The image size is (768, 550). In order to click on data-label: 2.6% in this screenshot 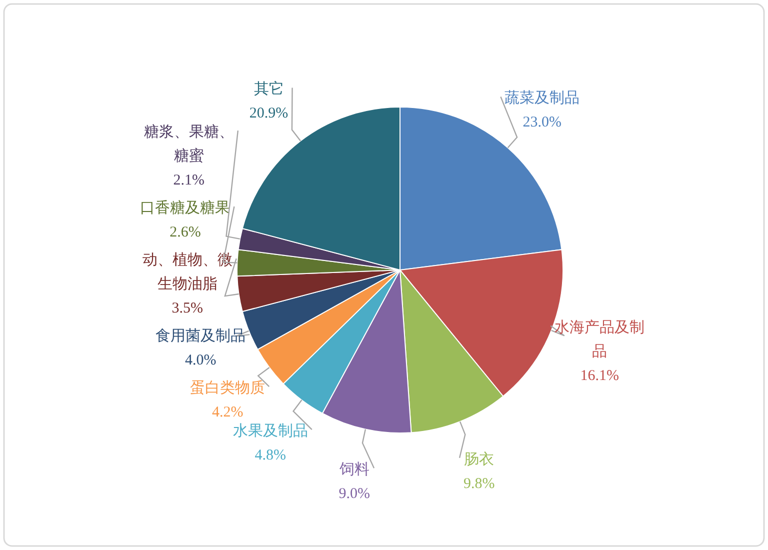, I will do `click(185, 232)`.